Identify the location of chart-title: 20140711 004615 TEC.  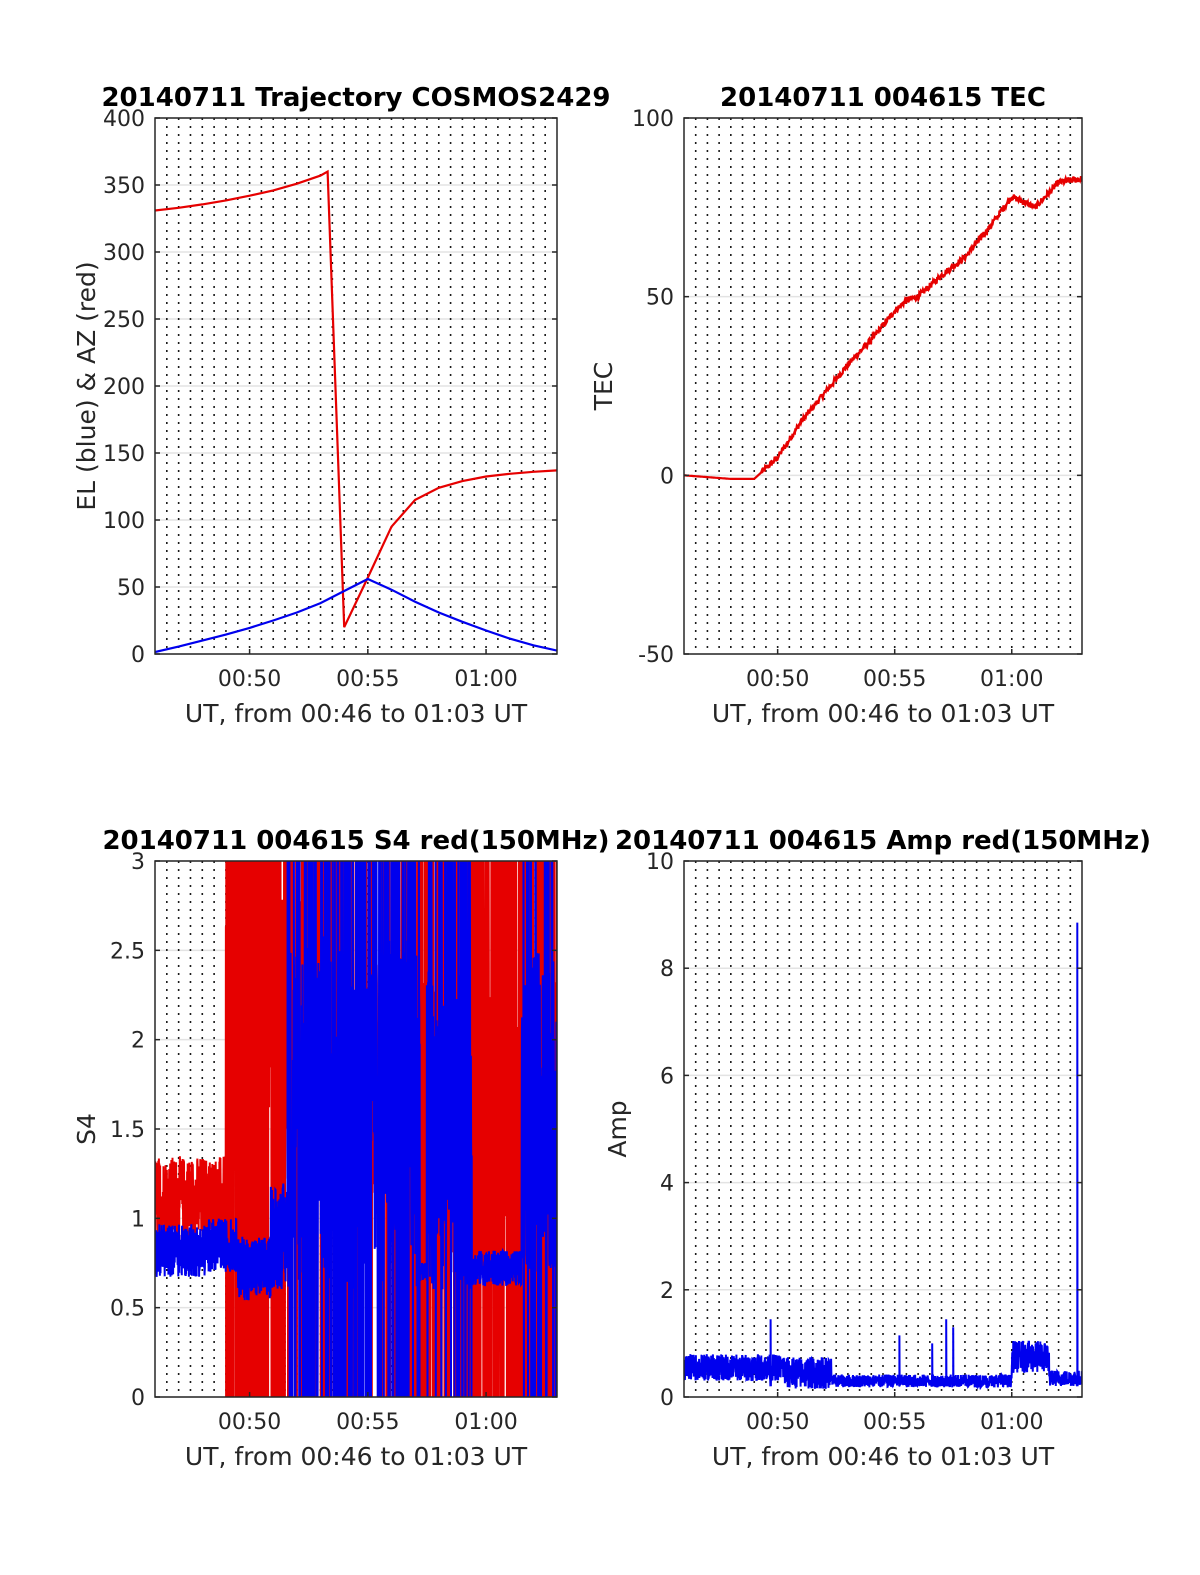
(883, 98).